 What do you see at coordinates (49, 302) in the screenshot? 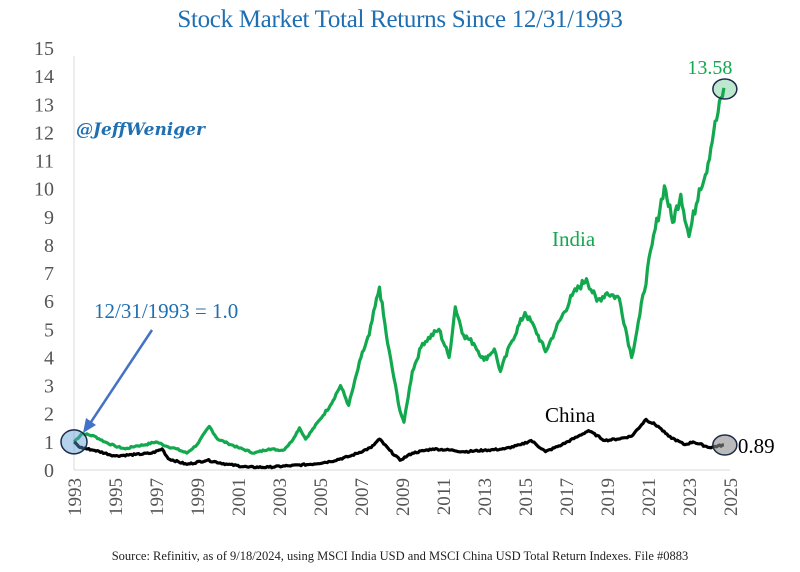
I see `y-tick-label: 6` at bounding box center [49, 302].